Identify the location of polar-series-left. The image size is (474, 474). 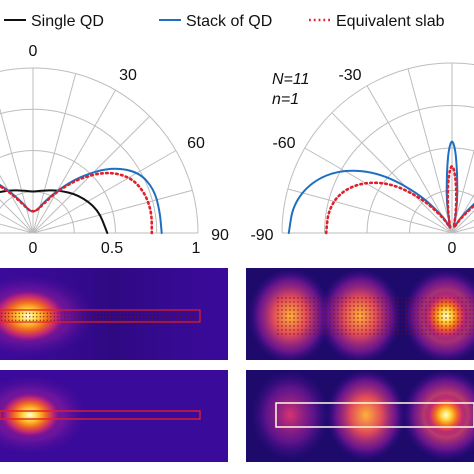
(81, 201).